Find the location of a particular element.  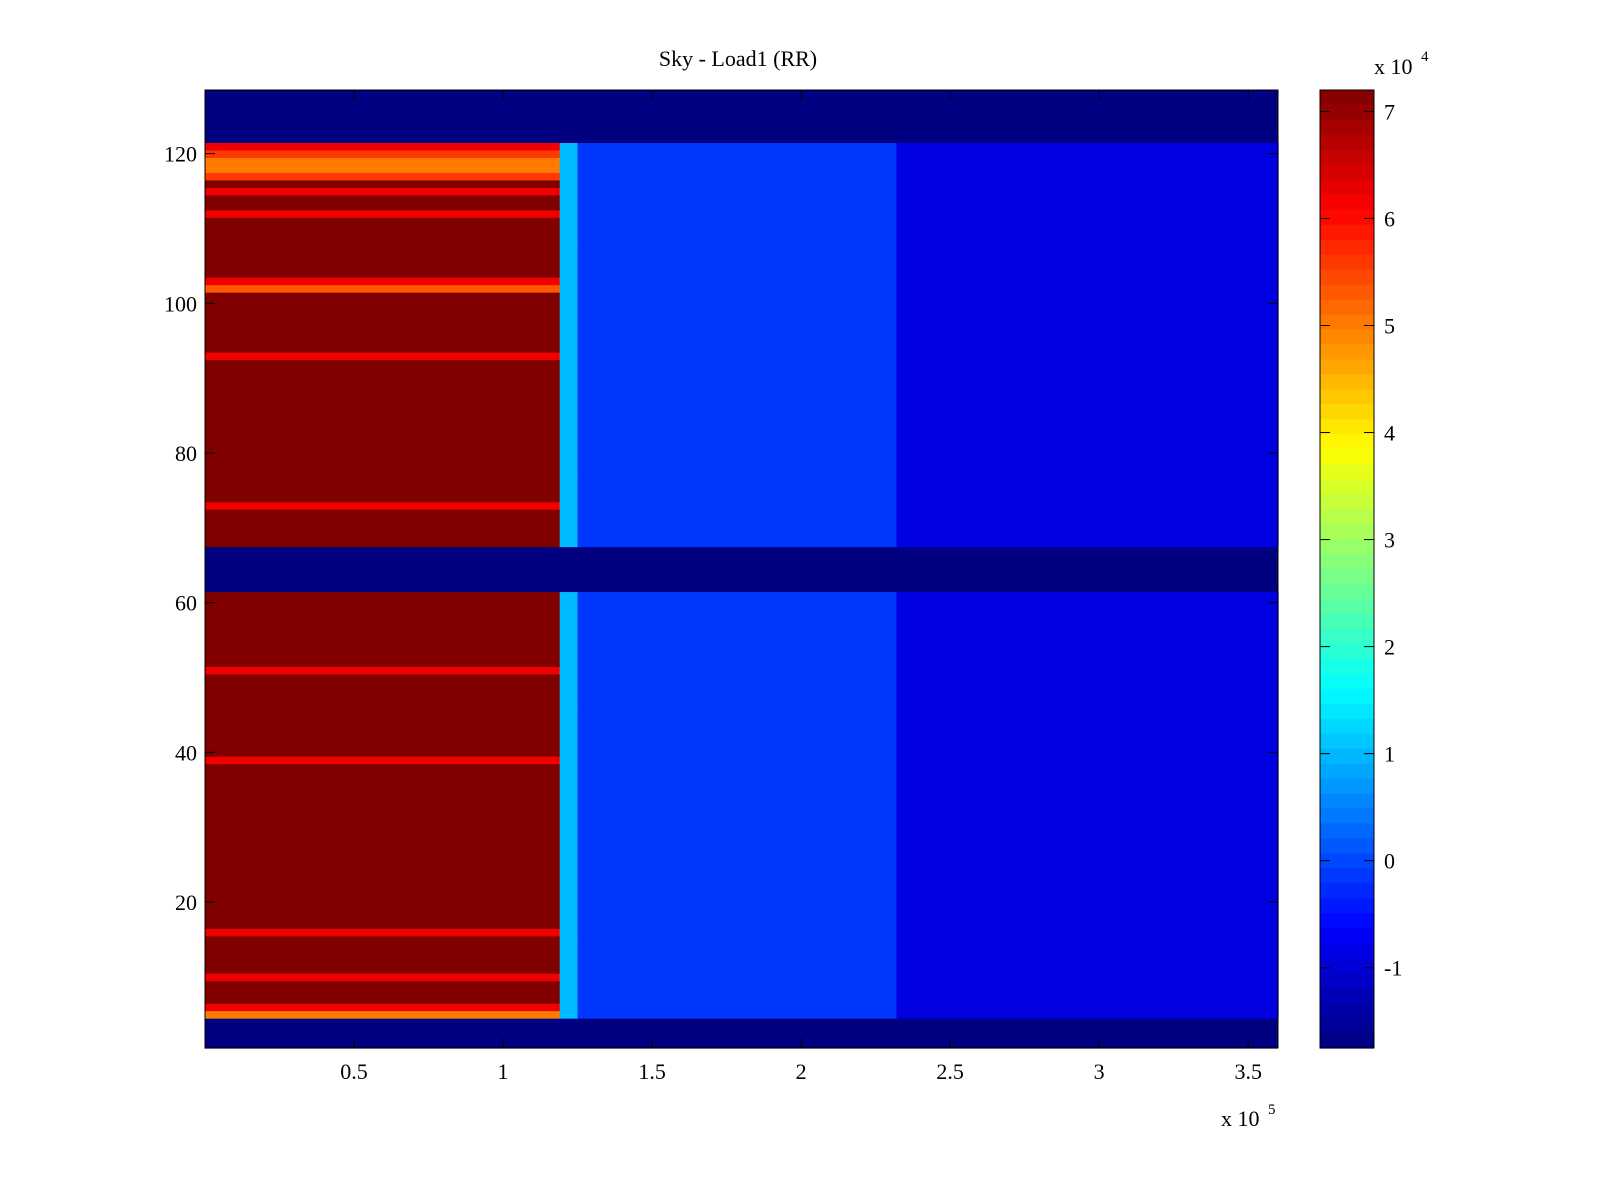

colorbar-multiplier-exponent: 4 is located at coordinates (1425, 57).